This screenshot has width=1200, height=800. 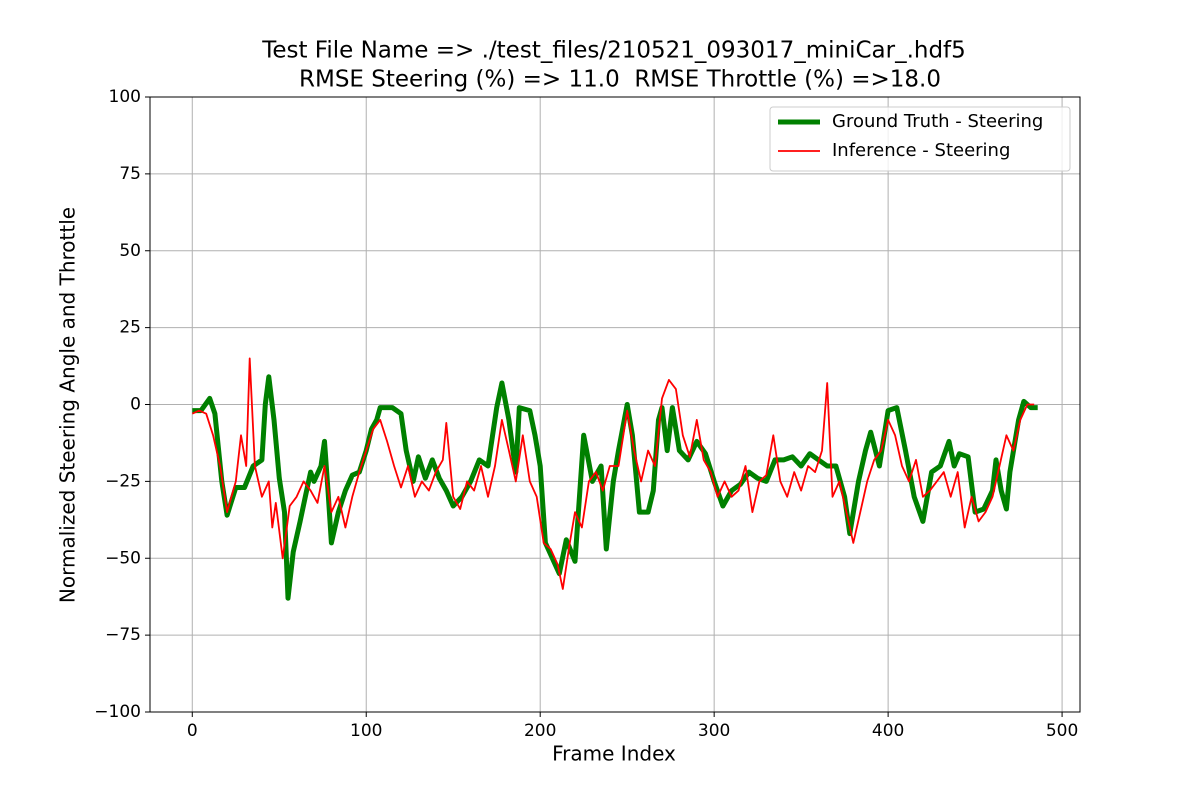 I want to click on x-tick-label: 200, so click(x=540, y=731).